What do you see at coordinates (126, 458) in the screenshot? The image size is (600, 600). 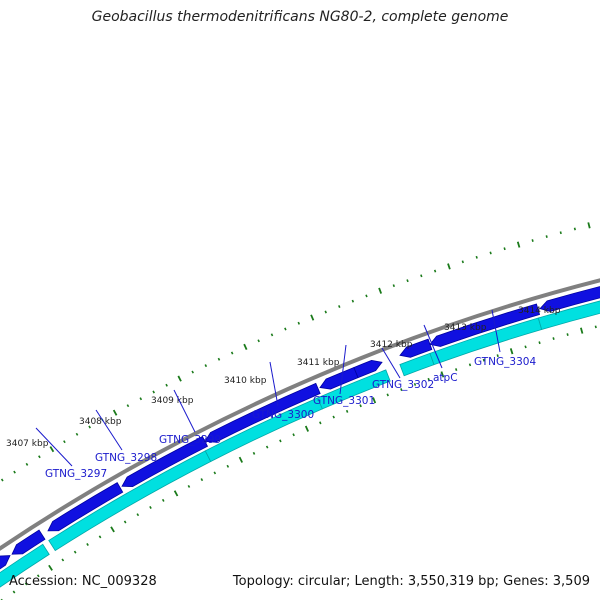 I see `gene-label-gtng-3298: GTNG_3298` at bounding box center [126, 458].